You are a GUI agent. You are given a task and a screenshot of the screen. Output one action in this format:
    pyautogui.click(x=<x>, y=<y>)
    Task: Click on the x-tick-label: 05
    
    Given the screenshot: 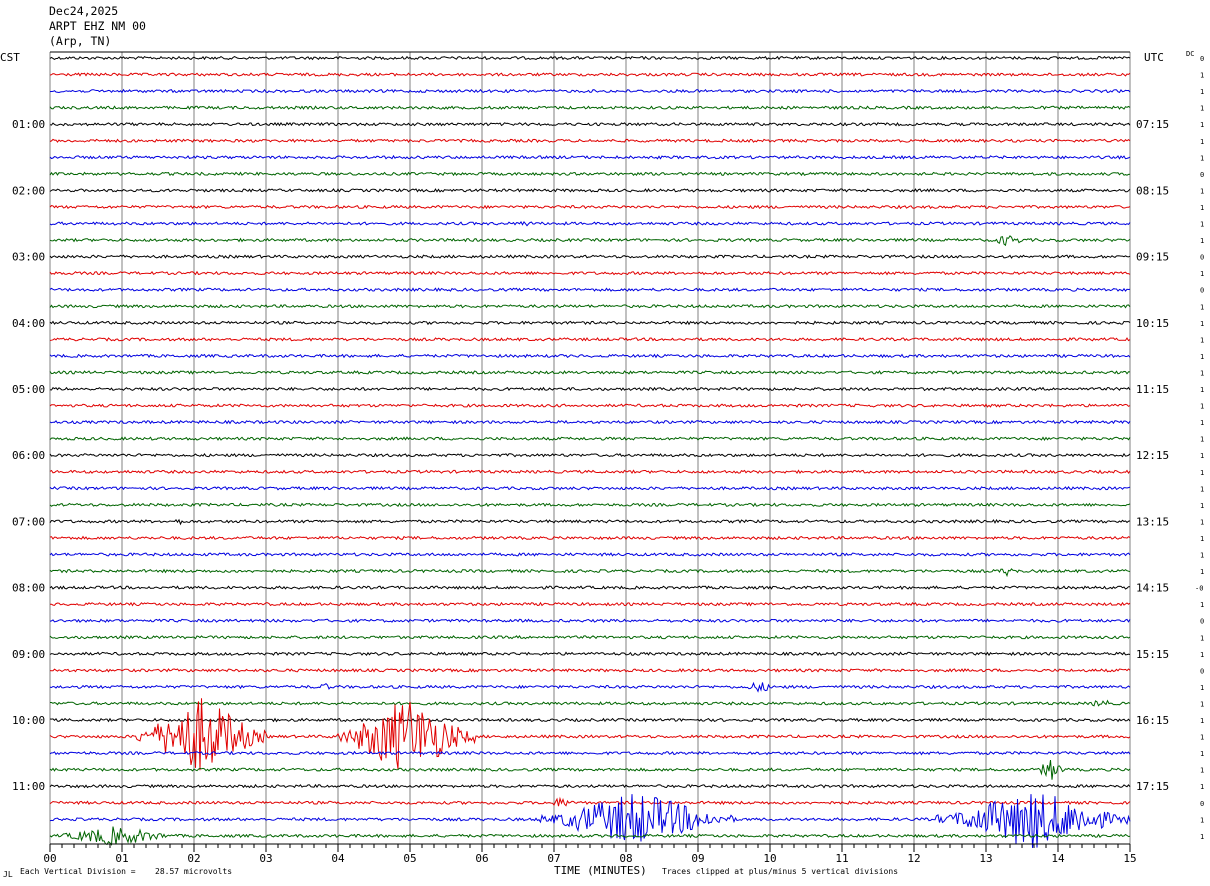 What is the action you would take?
    pyautogui.click(x=409, y=858)
    